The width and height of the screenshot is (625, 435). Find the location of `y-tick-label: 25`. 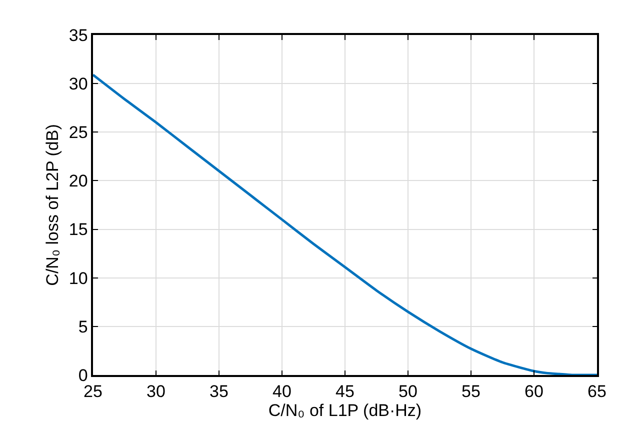

y-tick-label: 25 is located at coordinates (78, 132).